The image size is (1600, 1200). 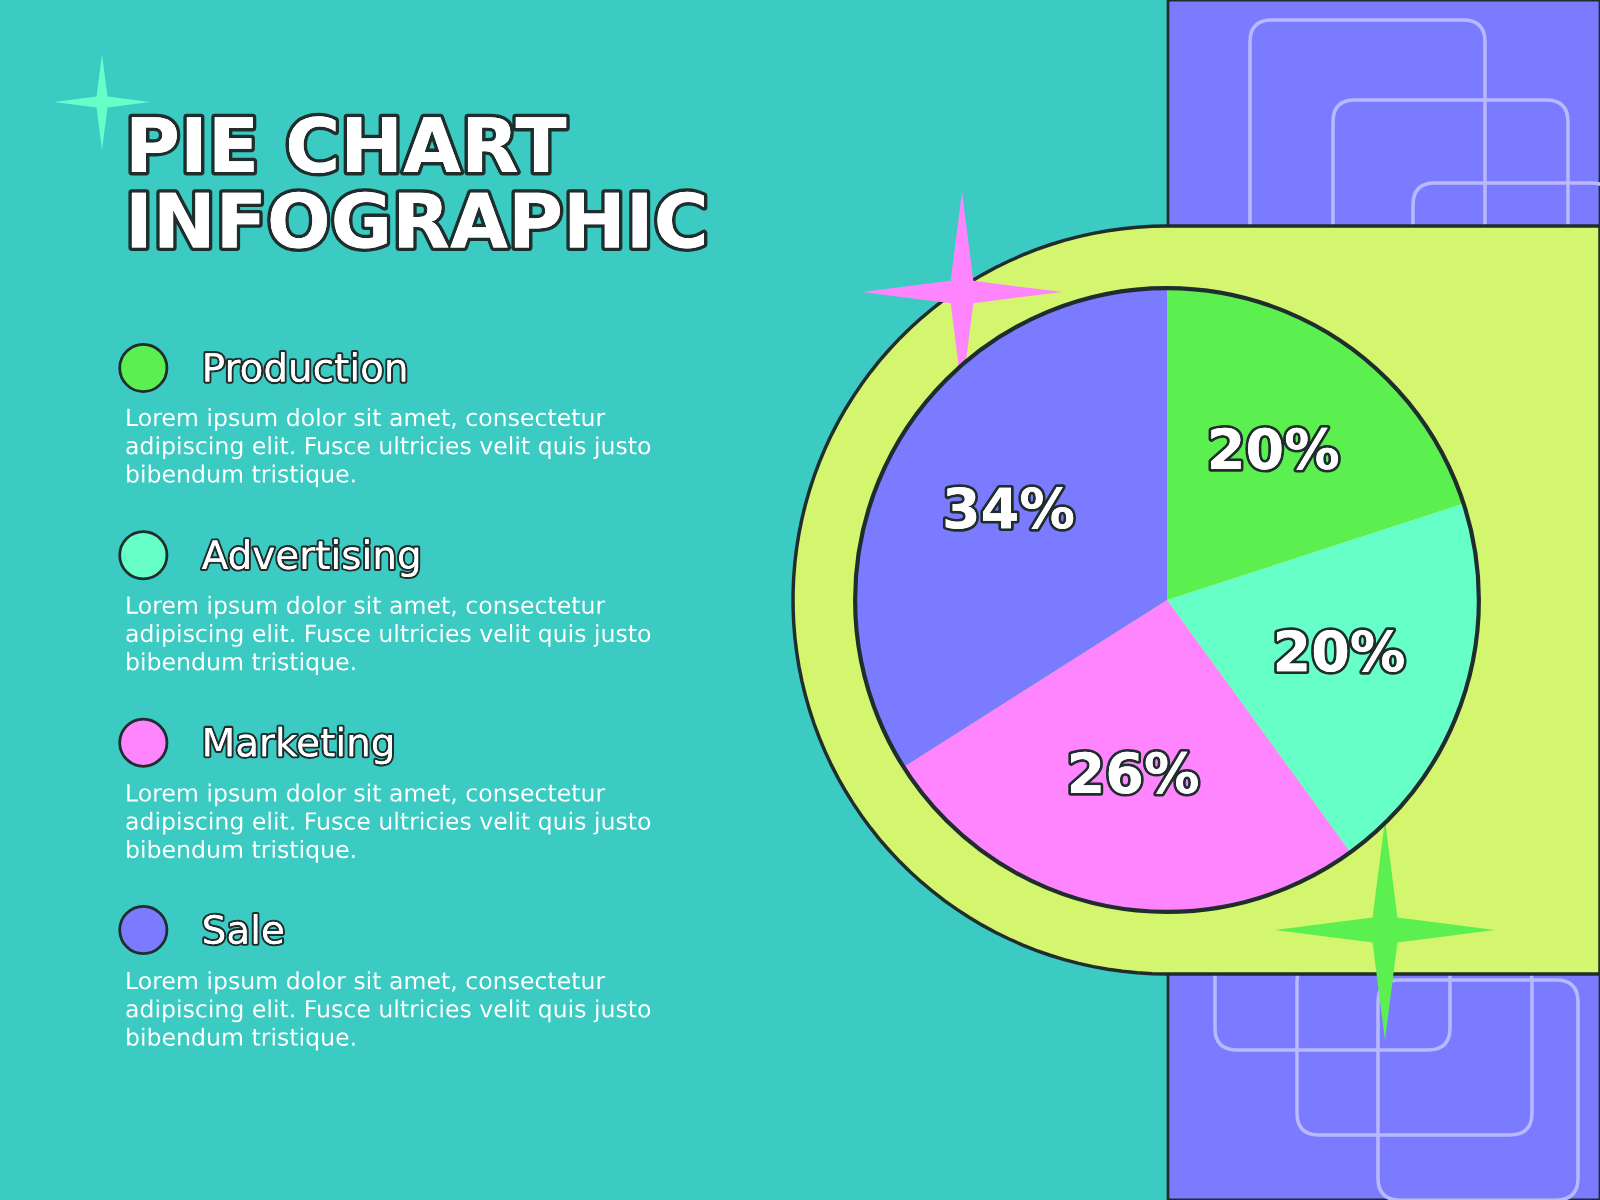 What do you see at coordinates (310, 558) in the screenshot?
I see `legend-label: Advertising` at bounding box center [310, 558].